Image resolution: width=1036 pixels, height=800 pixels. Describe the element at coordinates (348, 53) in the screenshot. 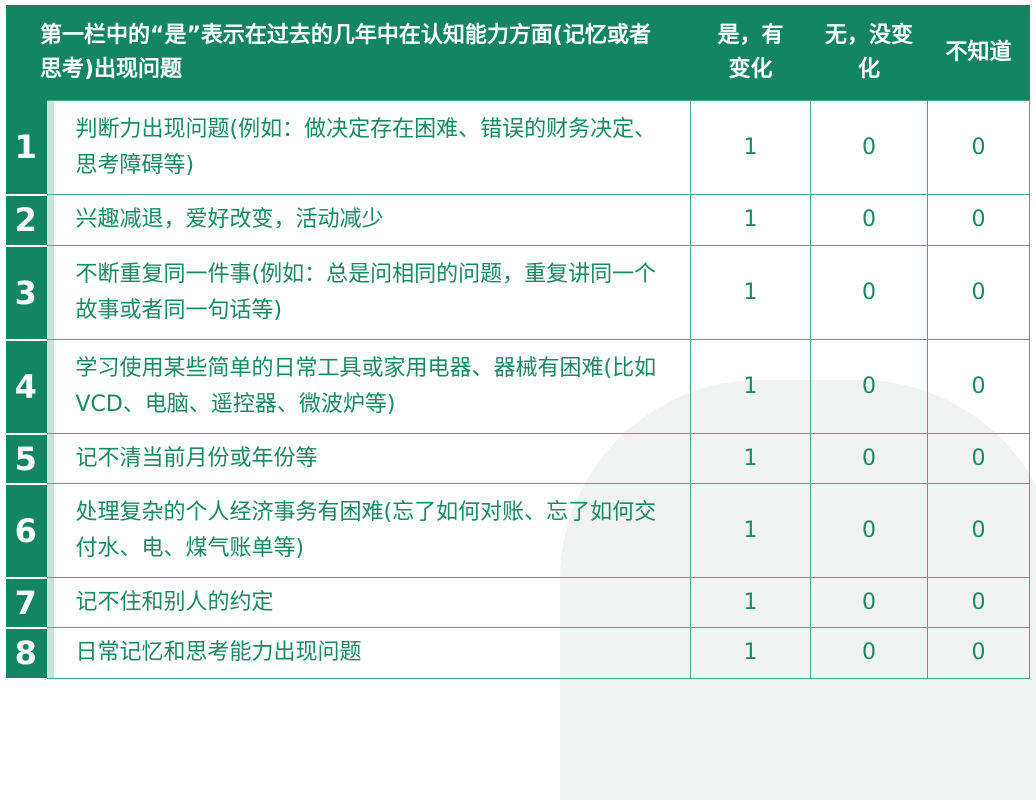

I see `header-question: 第一栏中的“是”表示在过去的几年中在认知能力方面(记忆或者思考)出现问题` at that location.